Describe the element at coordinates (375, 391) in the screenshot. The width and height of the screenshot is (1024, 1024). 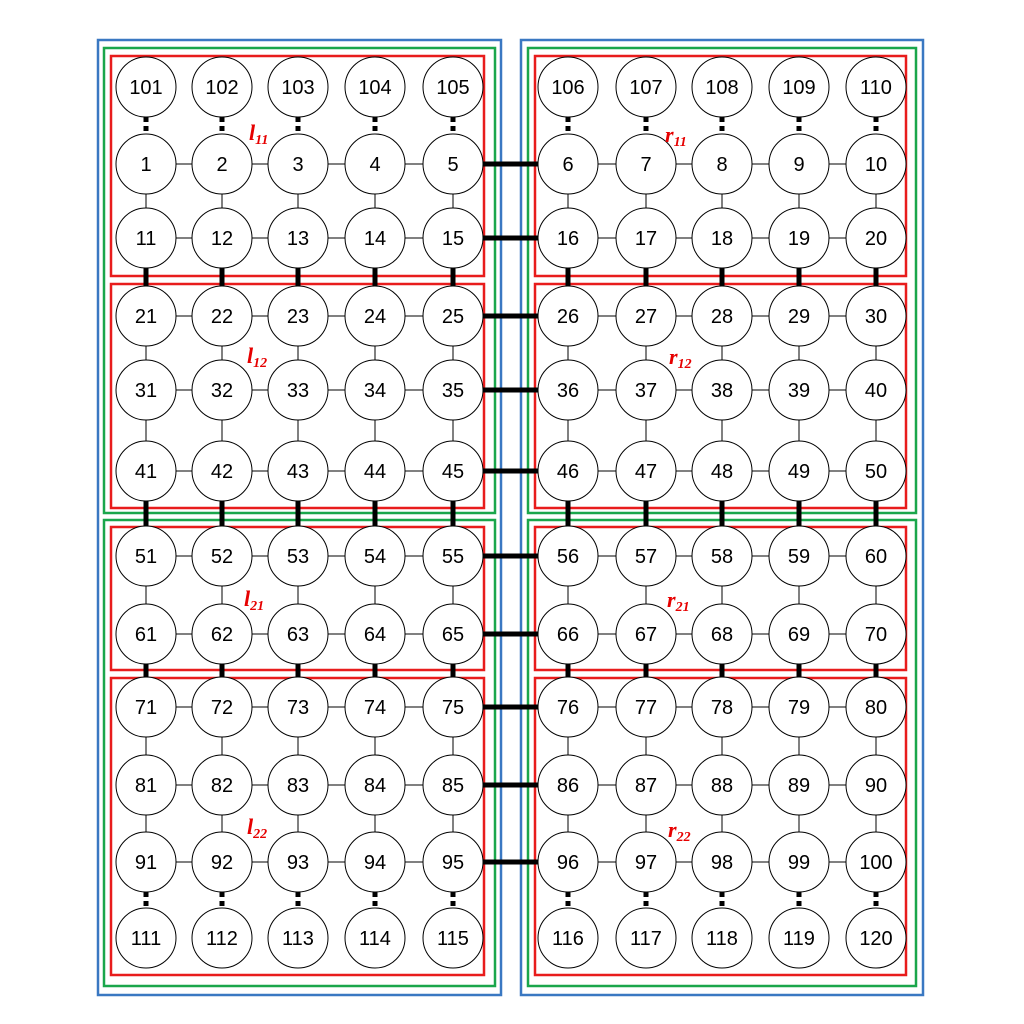
I see `node-label-34: 34` at that location.